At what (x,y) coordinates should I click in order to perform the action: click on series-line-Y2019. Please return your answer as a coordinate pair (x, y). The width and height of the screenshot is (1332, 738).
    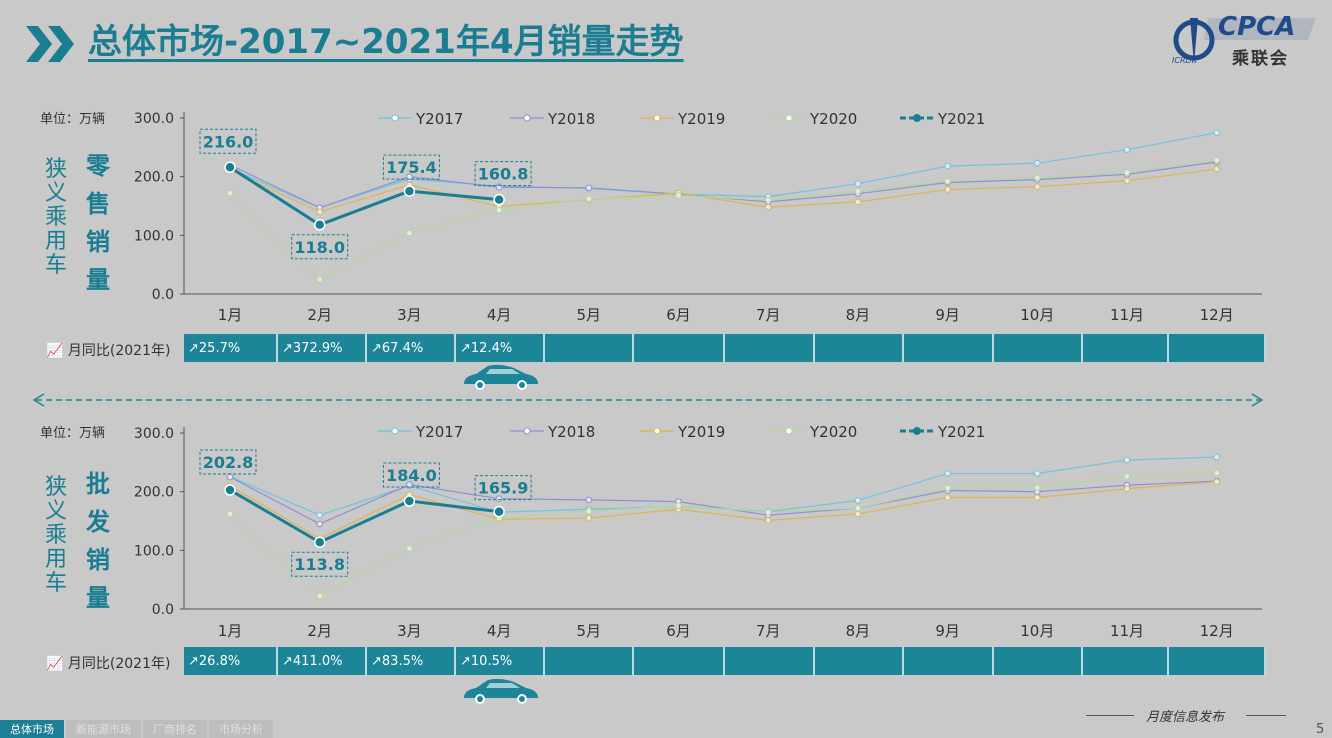
    Looking at the image, I should click on (723, 190).